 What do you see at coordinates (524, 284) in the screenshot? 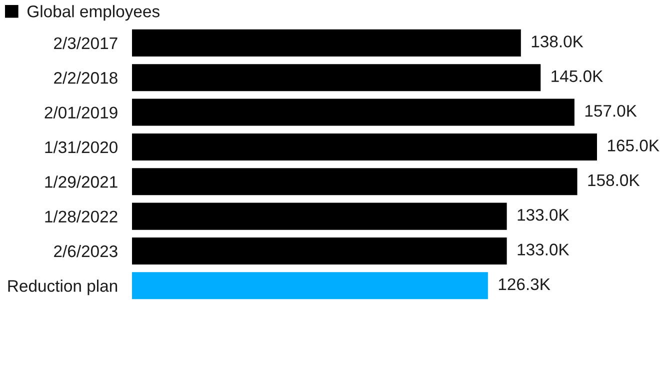
I see `data-label: 126.3K` at bounding box center [524, 284].